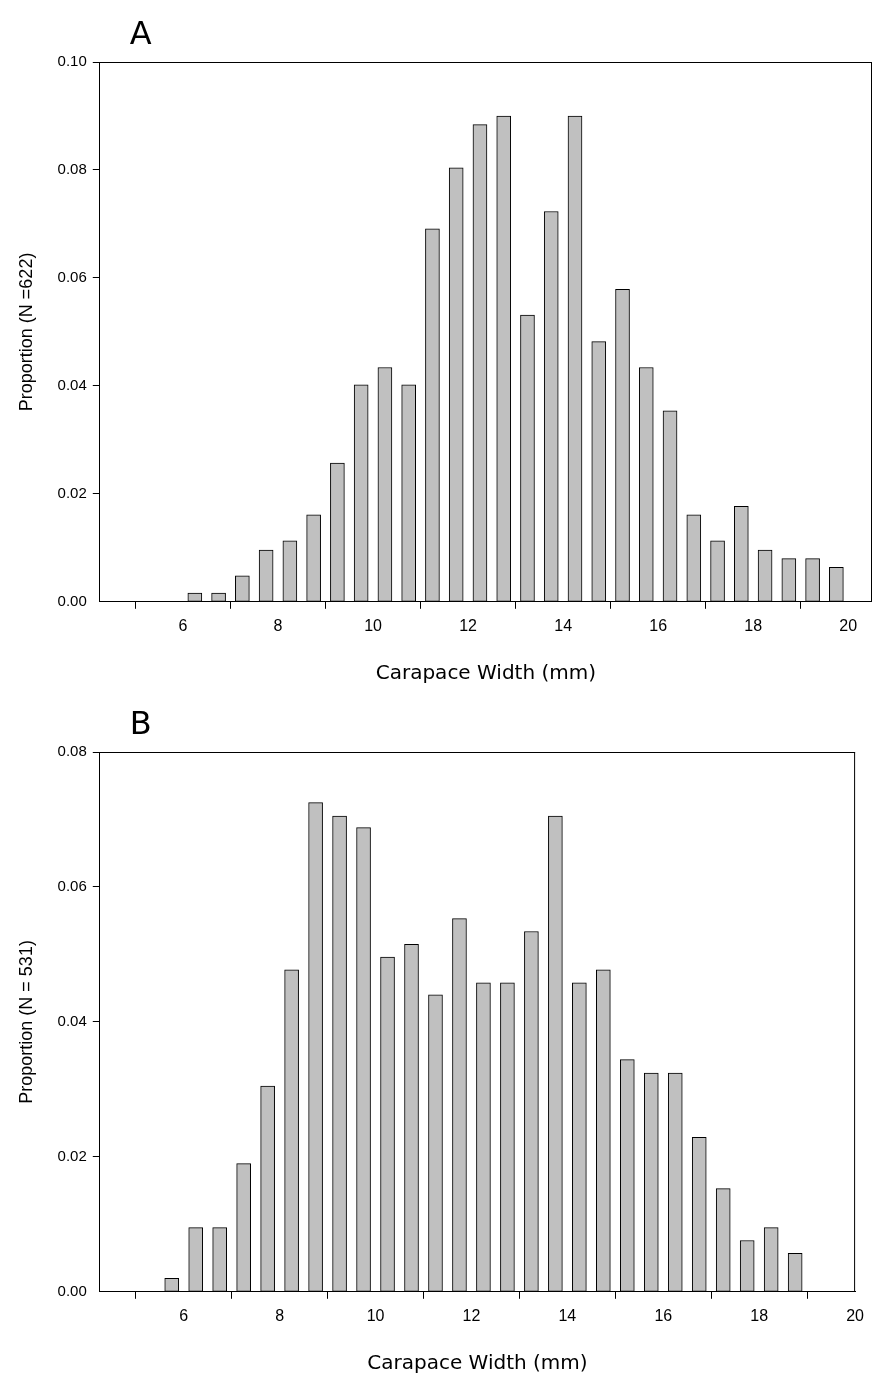  Describe the element at coordinates (140, 723) in the screenshot. I see `chart-title: B` at that location.